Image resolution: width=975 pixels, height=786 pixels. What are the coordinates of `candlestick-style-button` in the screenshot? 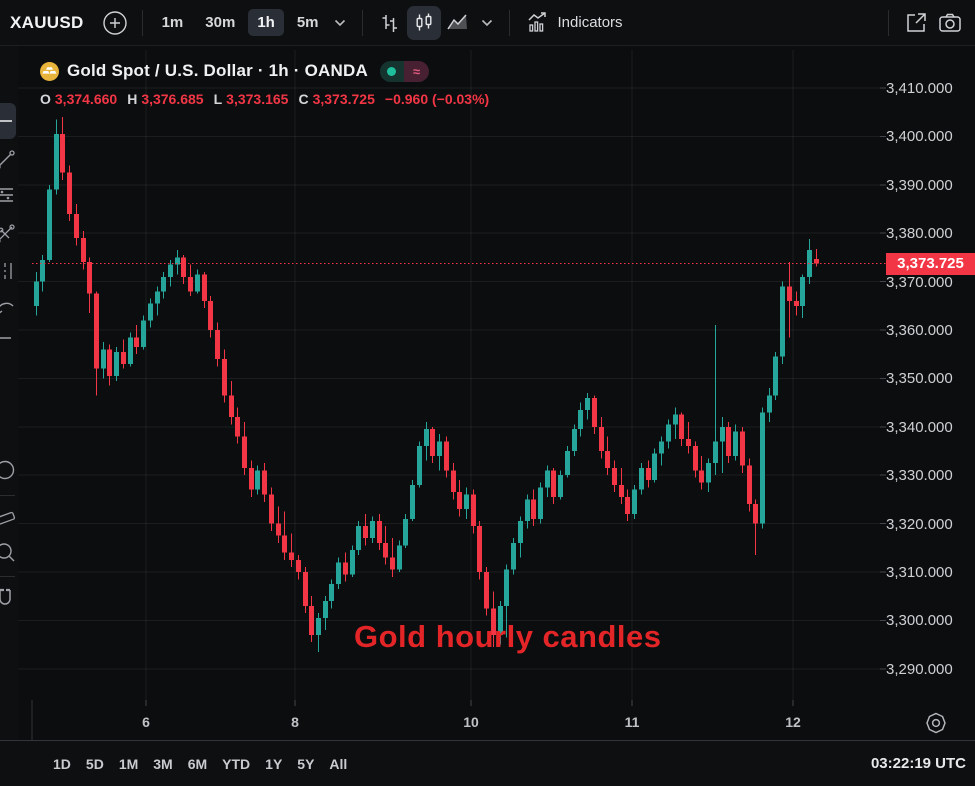 It's located at (423, 22).